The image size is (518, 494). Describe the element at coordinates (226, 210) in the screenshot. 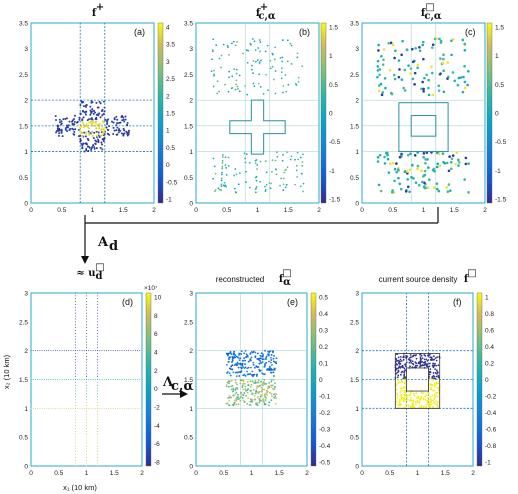

I see `x-tick-label: 0.5` at that location.